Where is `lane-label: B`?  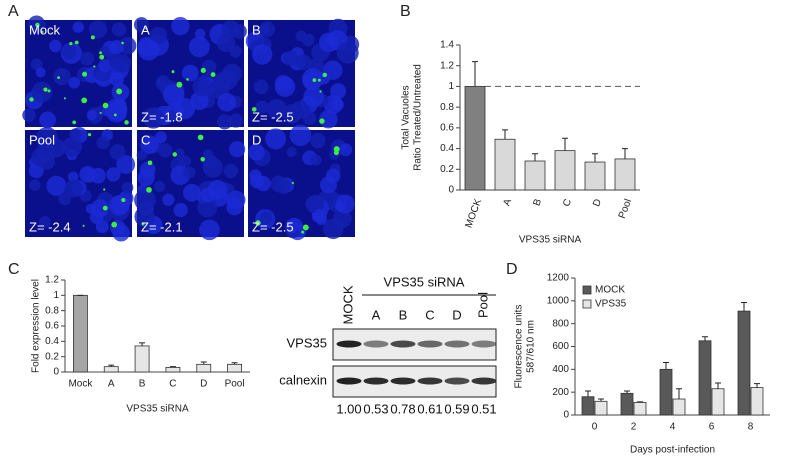 lane-label: B is located at coordinates (403, 314).